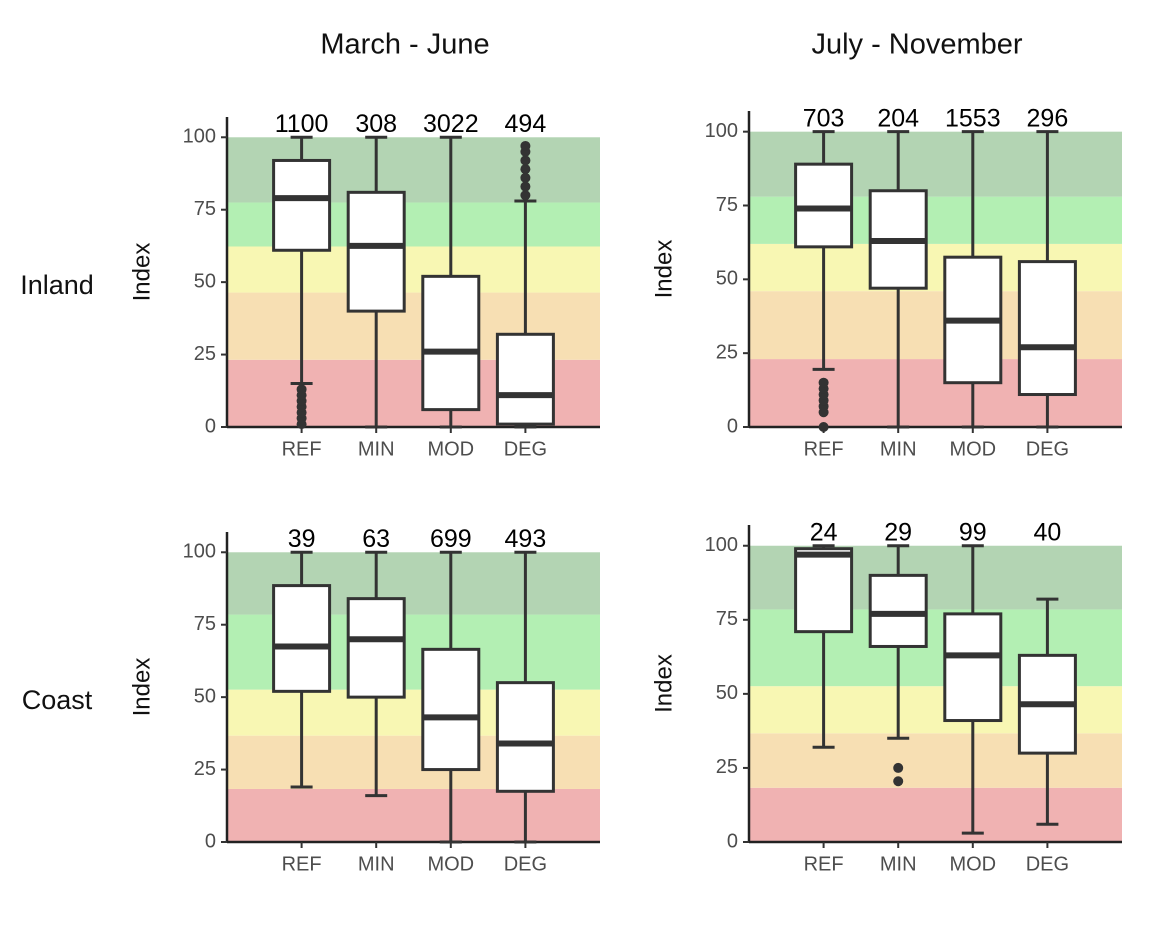 This screenshot has width=1158, height=934. Describe the element at coordinates (376, 539) in the screenshot. I see `count-label: 63` at that location.